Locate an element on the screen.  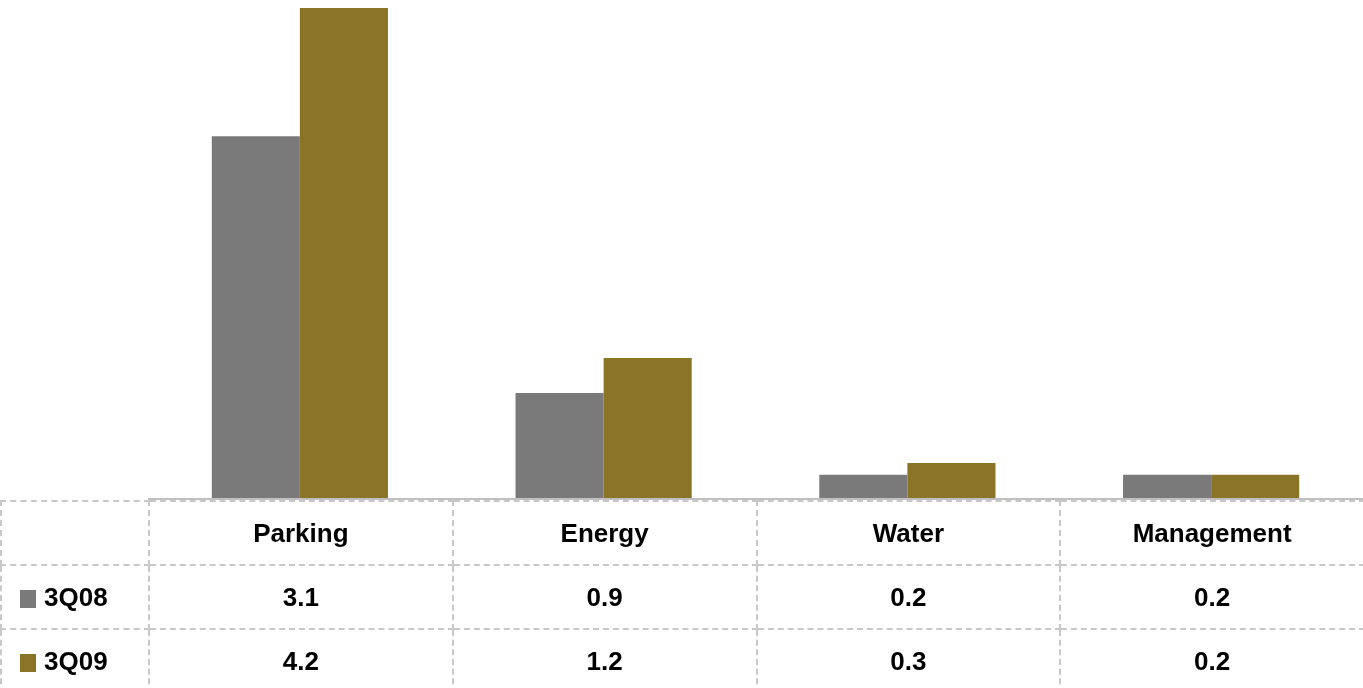
x-tick-label: Energy is located at coordinates (604, 533).